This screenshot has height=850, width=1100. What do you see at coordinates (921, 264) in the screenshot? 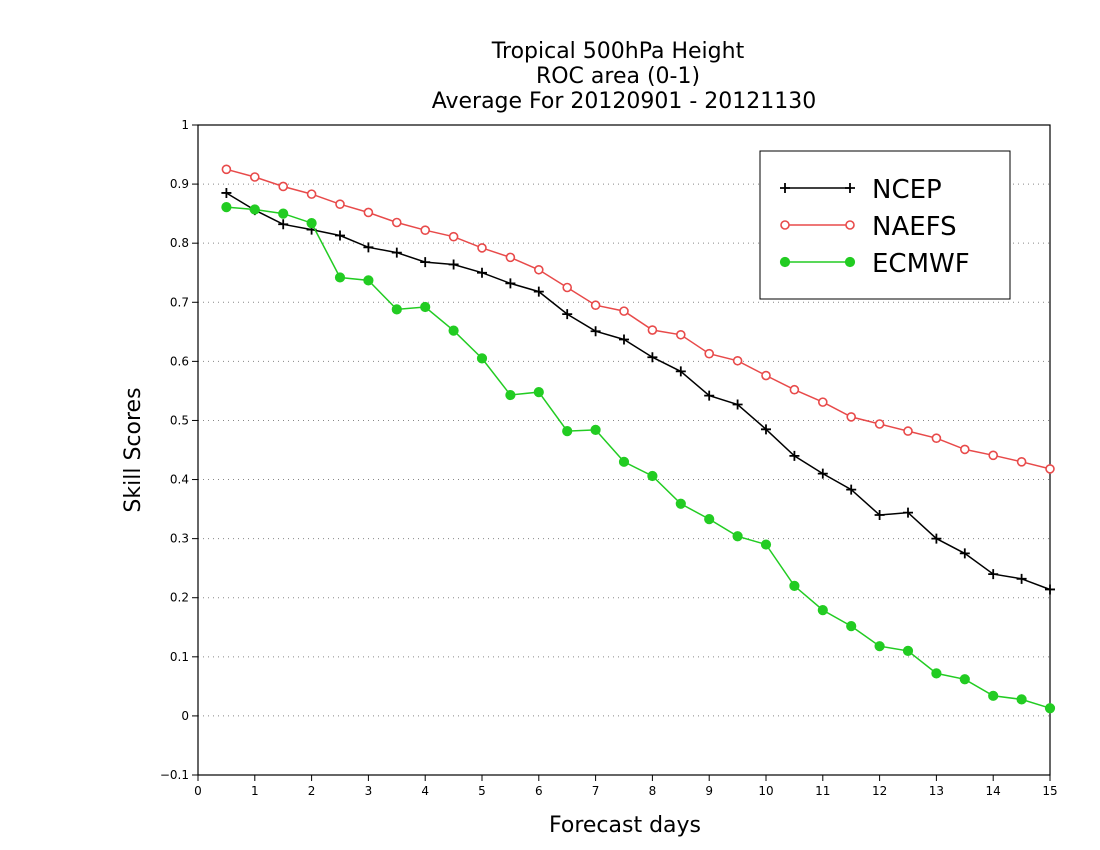
I see `legend-label: ECMWF` at bounding box center [921, 264].